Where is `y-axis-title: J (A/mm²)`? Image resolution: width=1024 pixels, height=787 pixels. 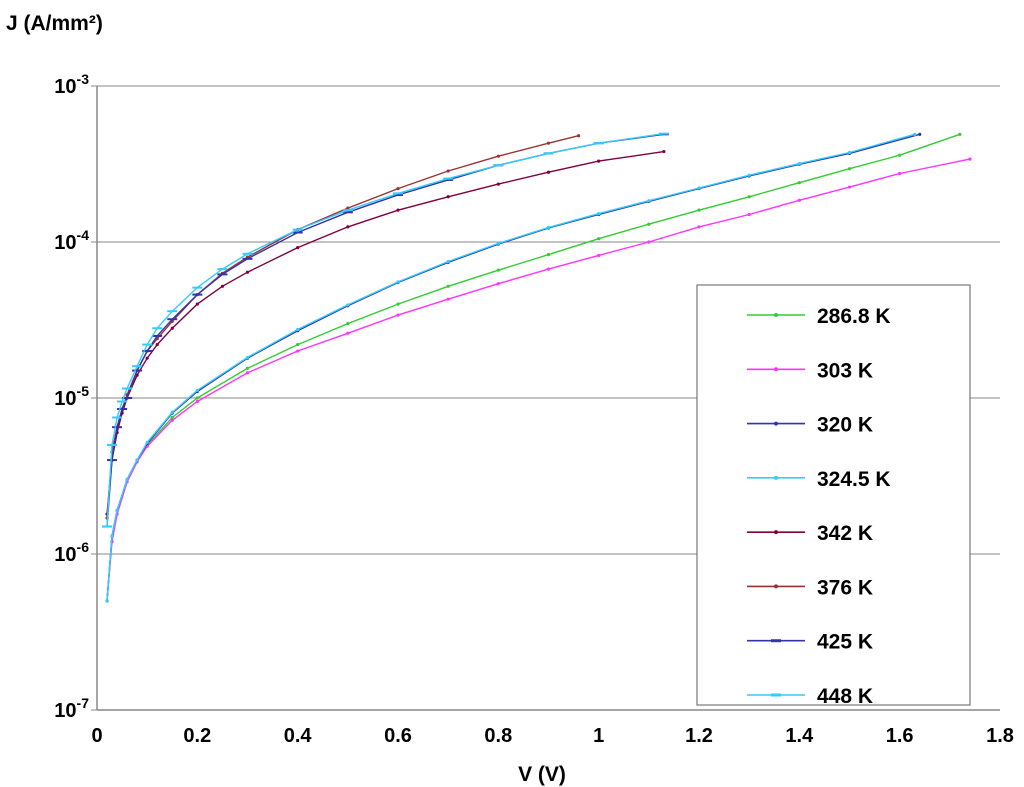
y-axis-title: J (A/mm²) is located at coordinates (54, 23).